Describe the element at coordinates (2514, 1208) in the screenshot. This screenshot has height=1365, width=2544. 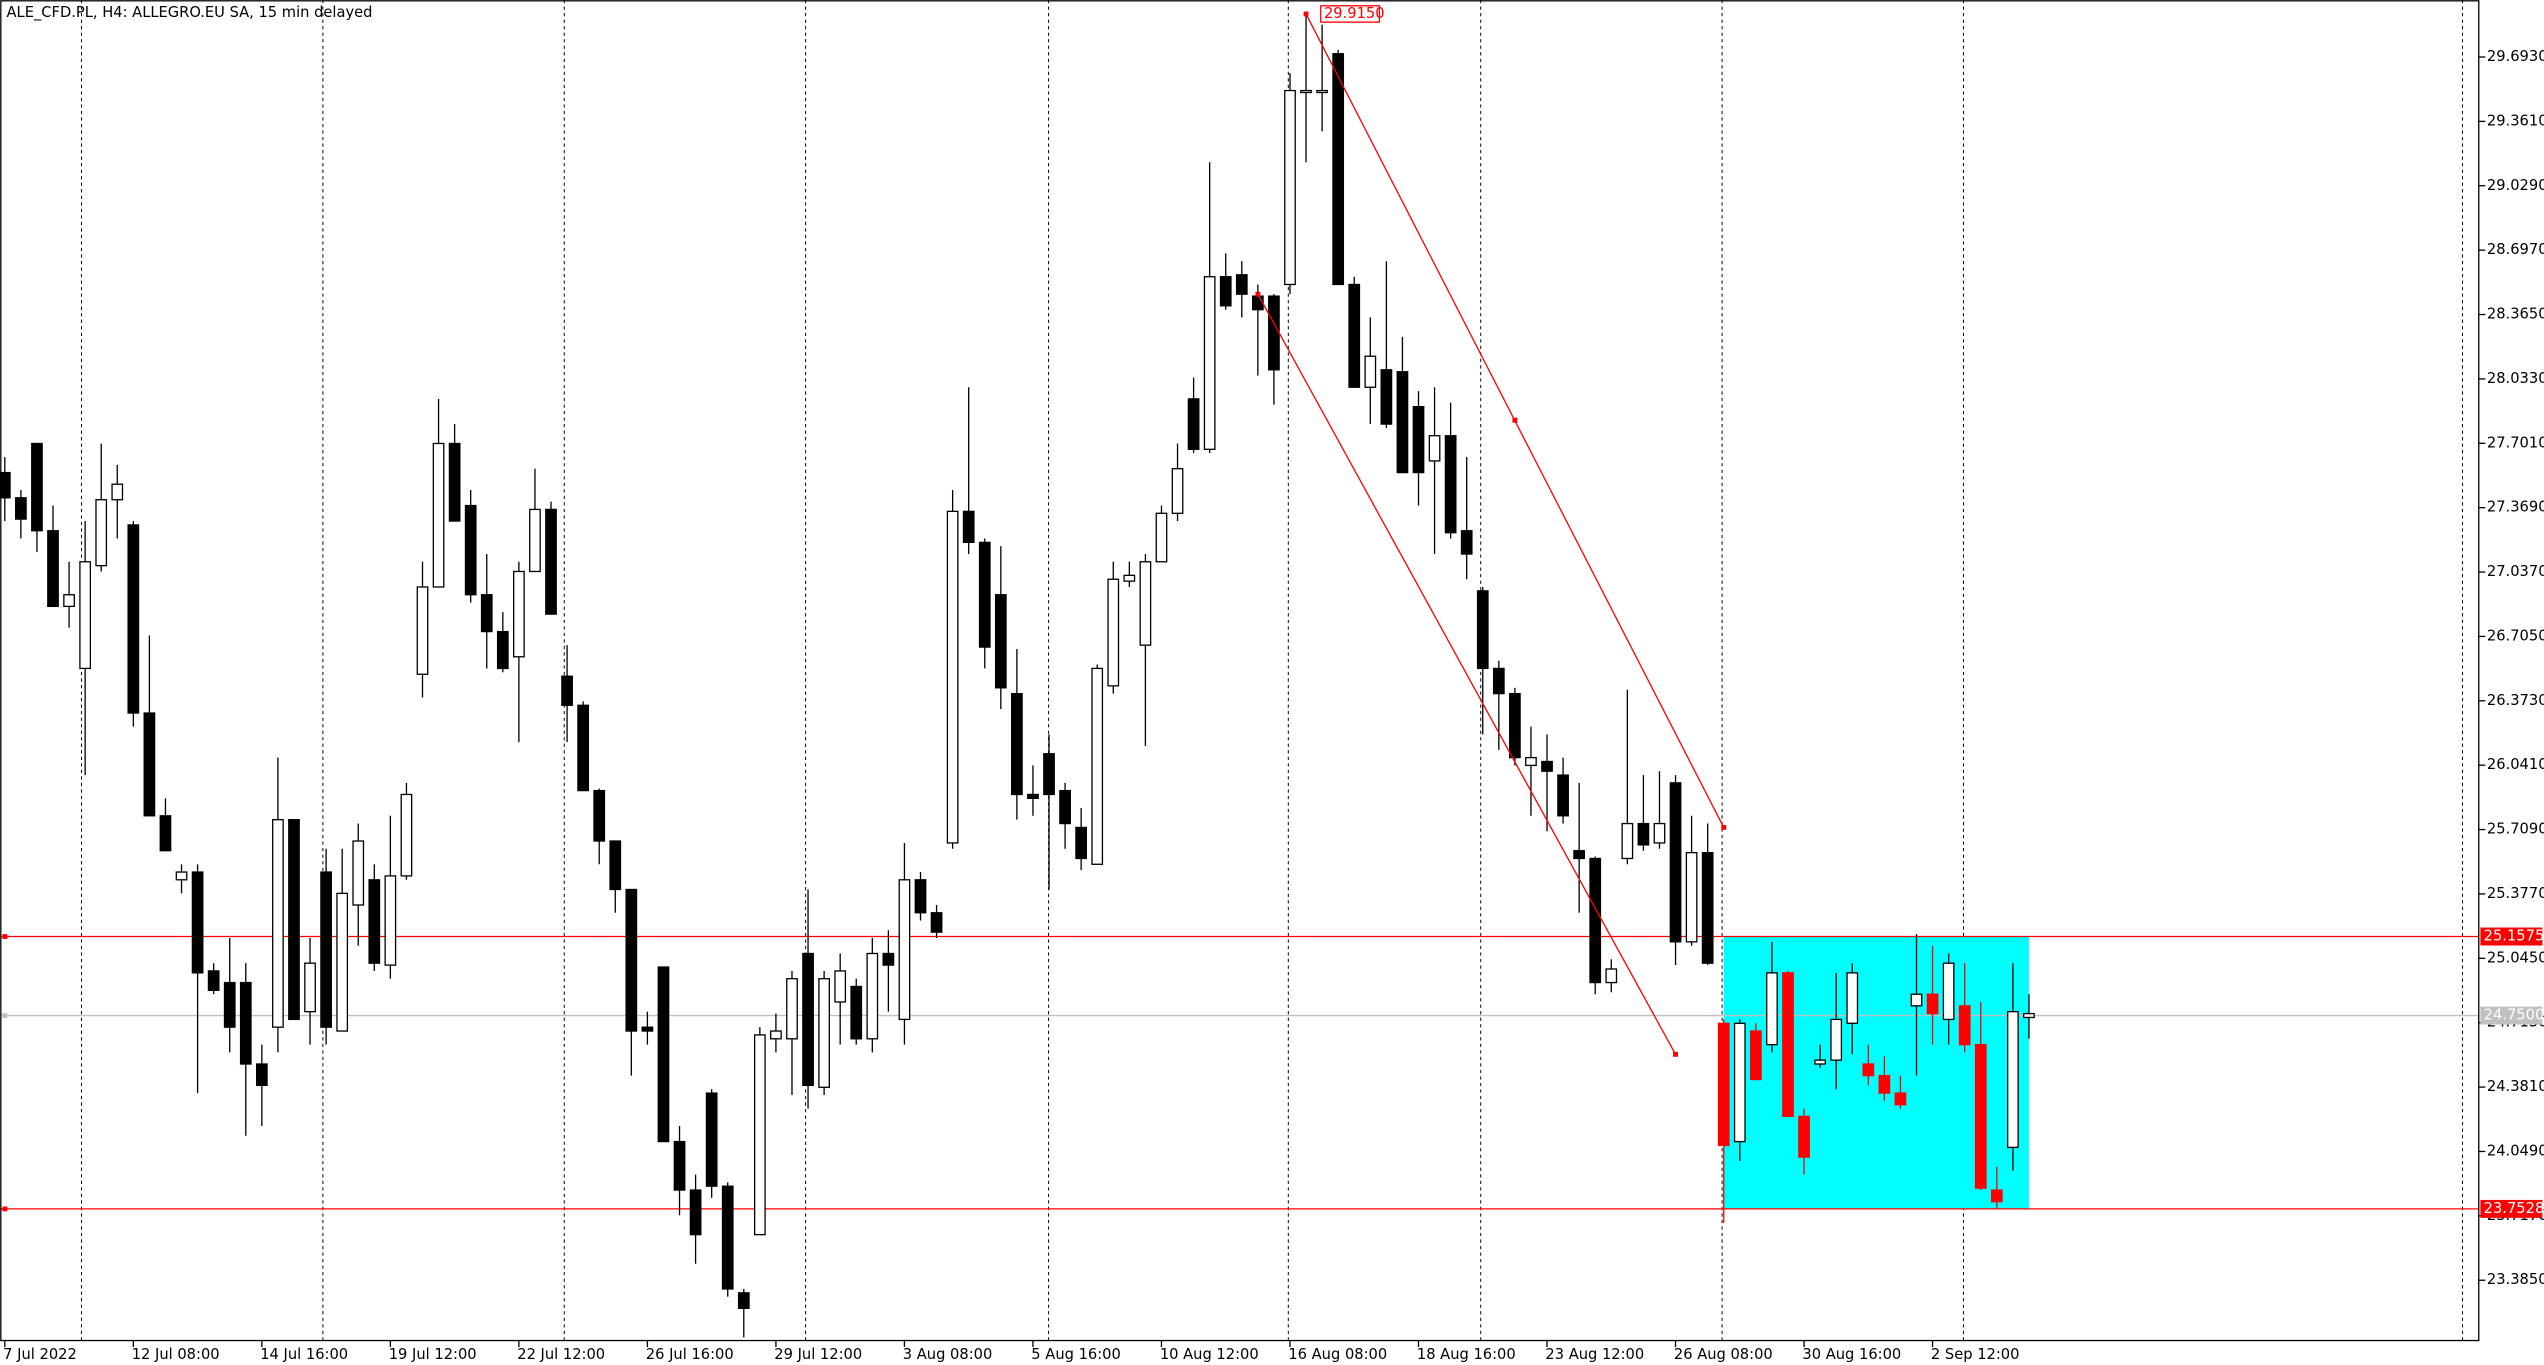
I see `price-line-label: 23.7528` at that location.